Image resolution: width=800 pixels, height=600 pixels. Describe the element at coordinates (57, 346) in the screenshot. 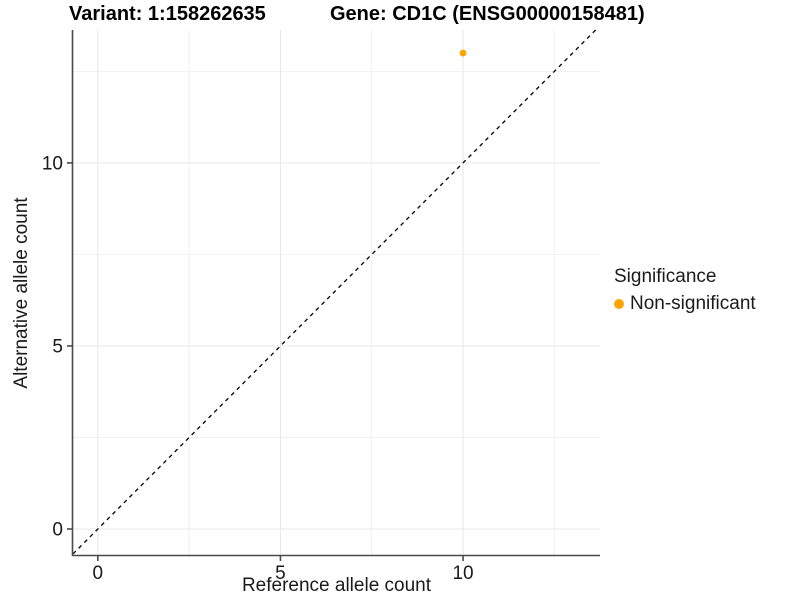

I see `y-tick-label: 5` at that location.